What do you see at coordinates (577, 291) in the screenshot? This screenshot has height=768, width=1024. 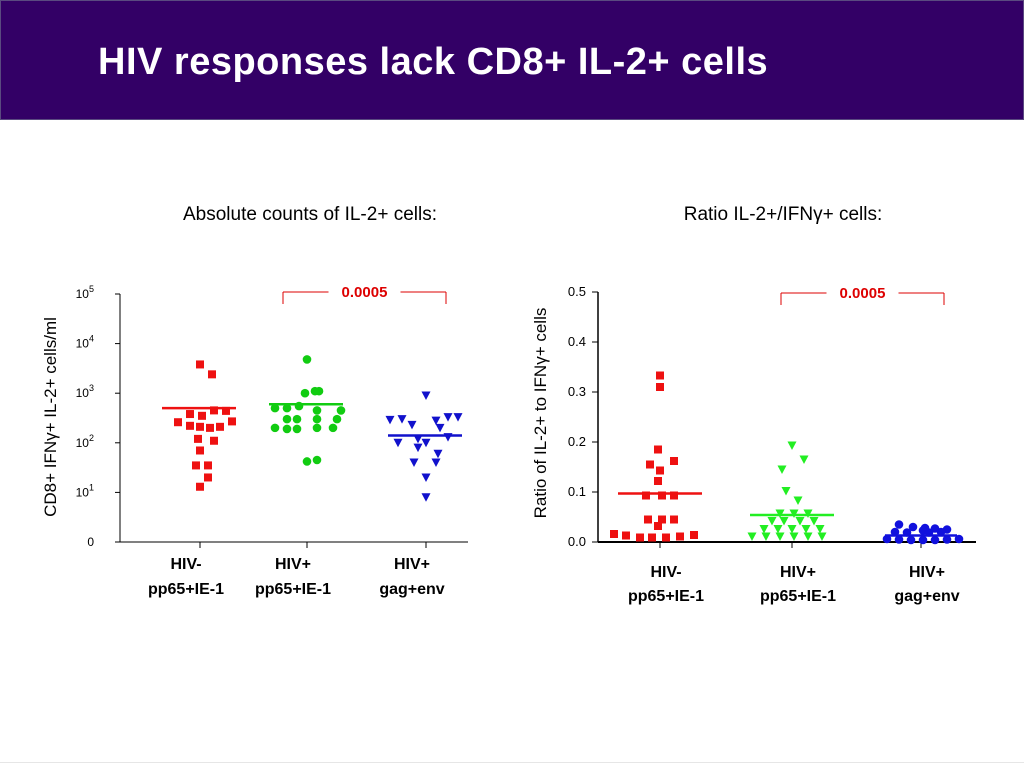 I see `y-tick-label: 0.5` at bounding box center [577, 291].